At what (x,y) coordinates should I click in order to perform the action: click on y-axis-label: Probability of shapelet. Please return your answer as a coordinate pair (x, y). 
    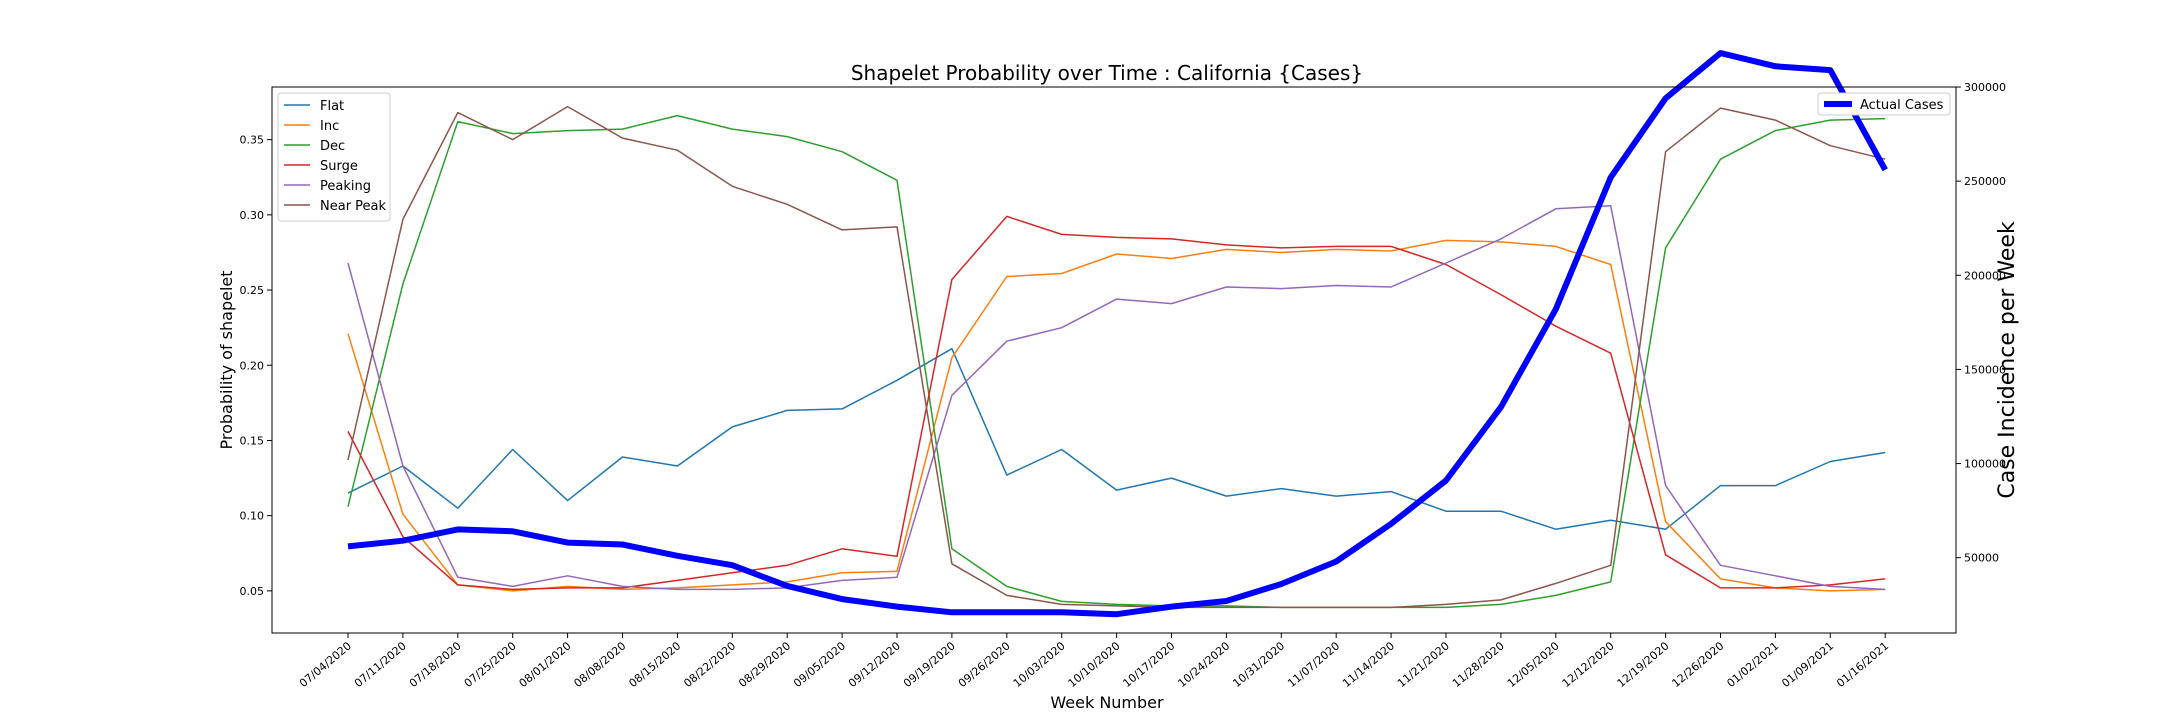
    Looking at the image, I should click on (226, 359).